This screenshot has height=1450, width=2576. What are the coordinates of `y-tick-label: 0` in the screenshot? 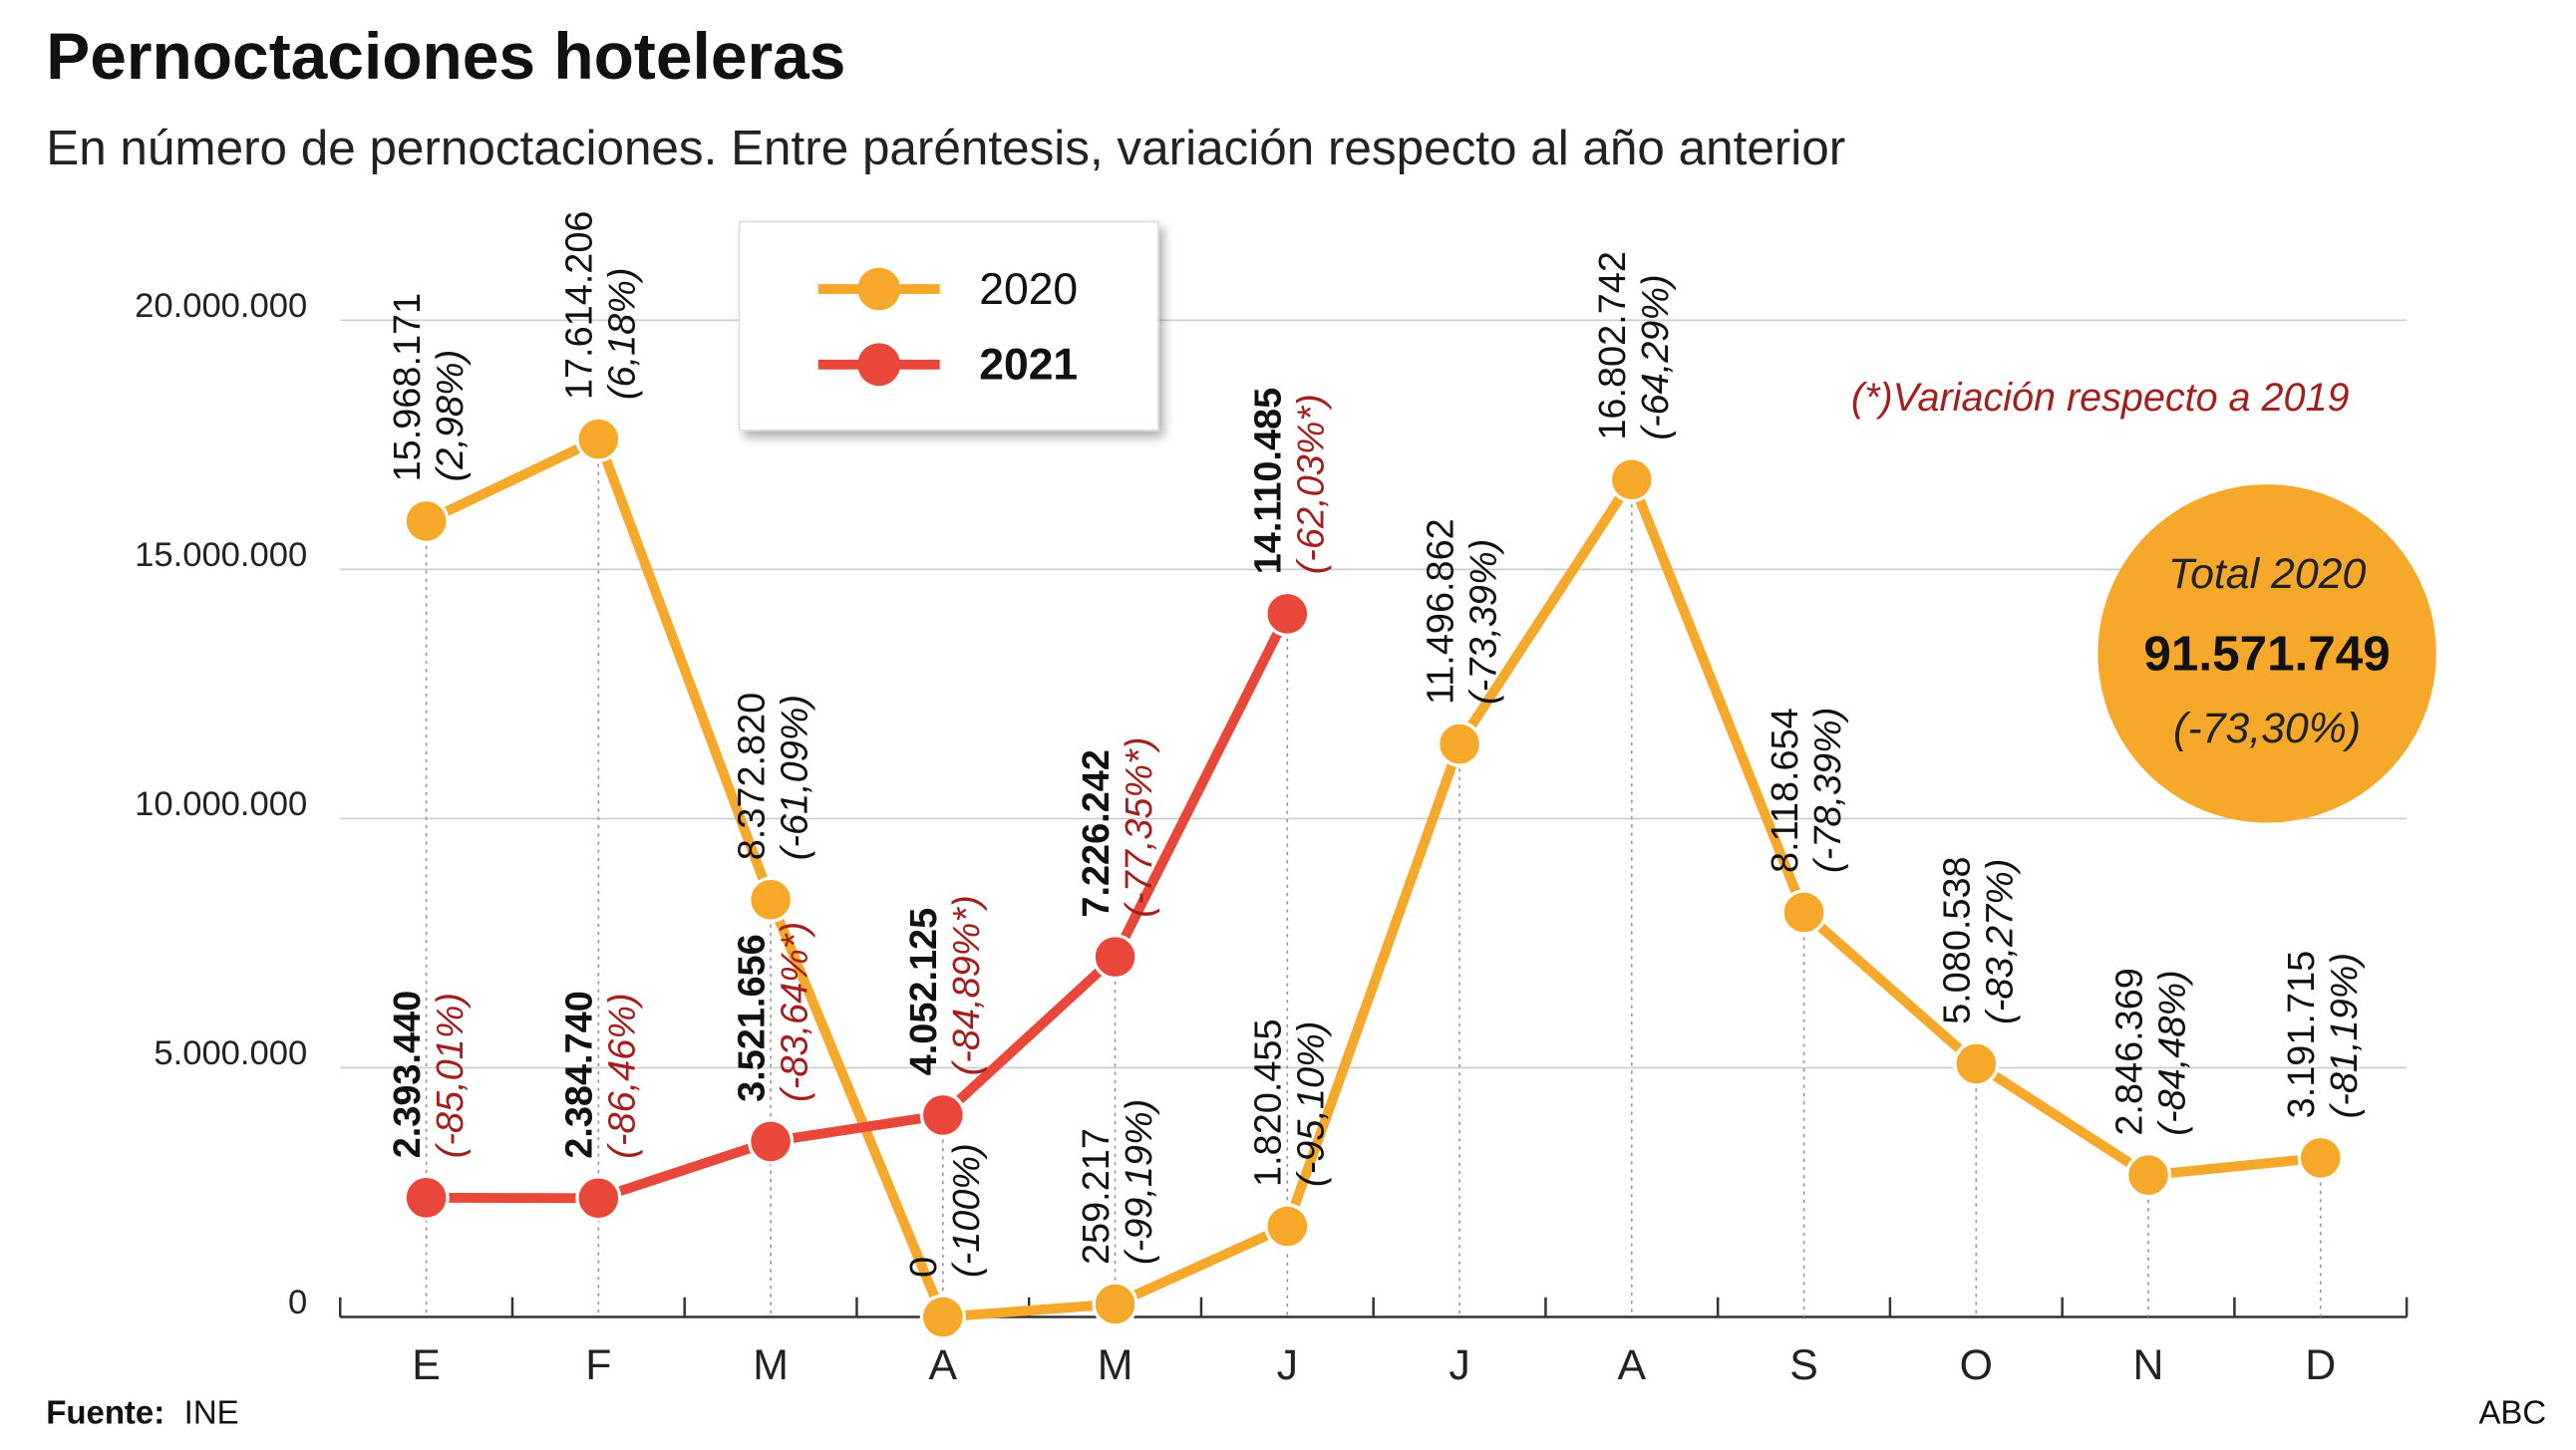 It's located at (297, 1302).